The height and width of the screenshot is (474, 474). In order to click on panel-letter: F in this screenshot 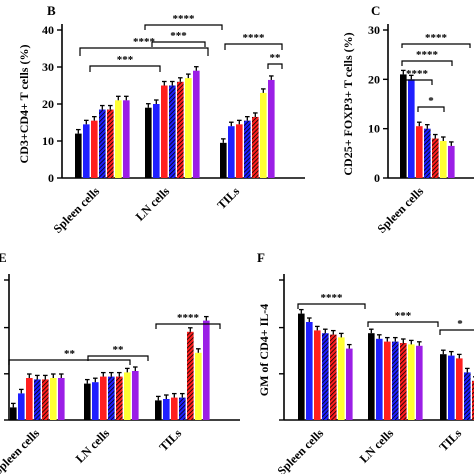, I will do `click(261, 257)`.